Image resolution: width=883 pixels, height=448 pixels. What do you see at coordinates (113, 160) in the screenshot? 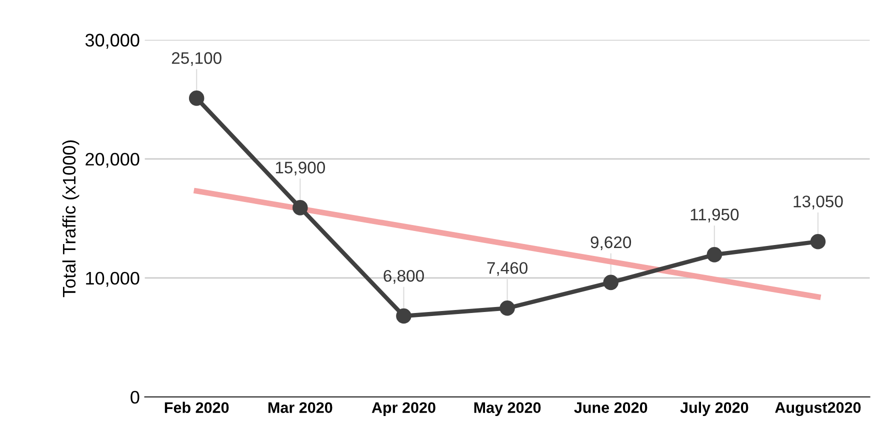
I see `y-tick-label: 20,000` at bounding box center [113, 160].